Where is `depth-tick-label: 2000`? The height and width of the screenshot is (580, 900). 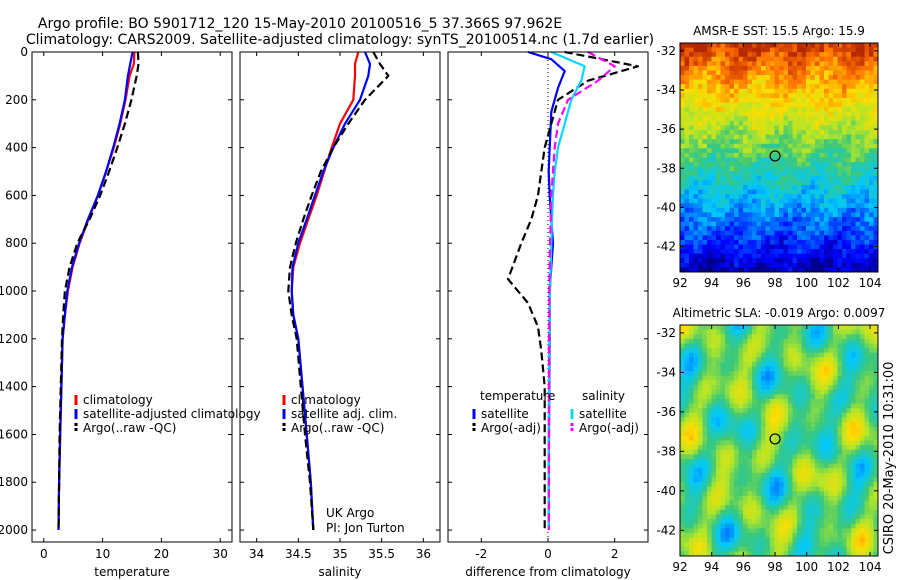 depth-tick-label: 2000 is located at coordinates (14, 530).